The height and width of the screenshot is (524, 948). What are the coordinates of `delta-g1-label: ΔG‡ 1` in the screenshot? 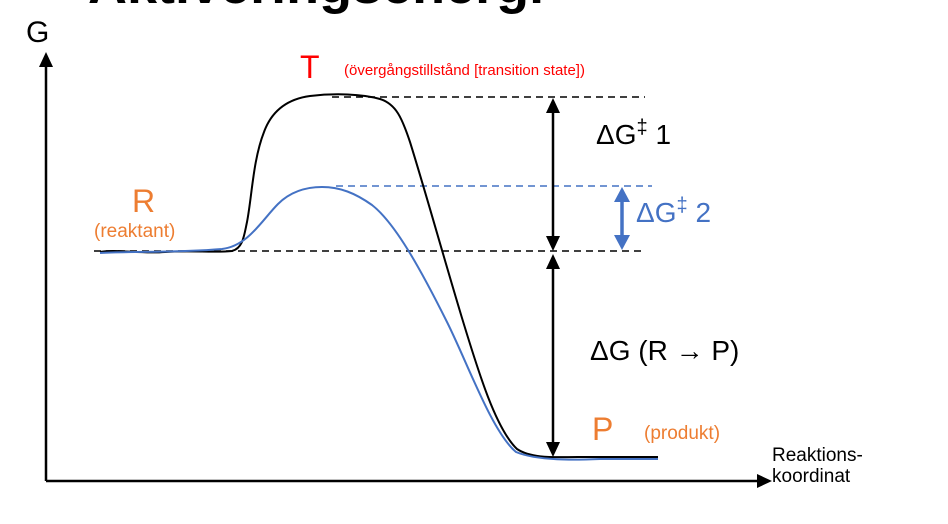 It's located at (634, 133).